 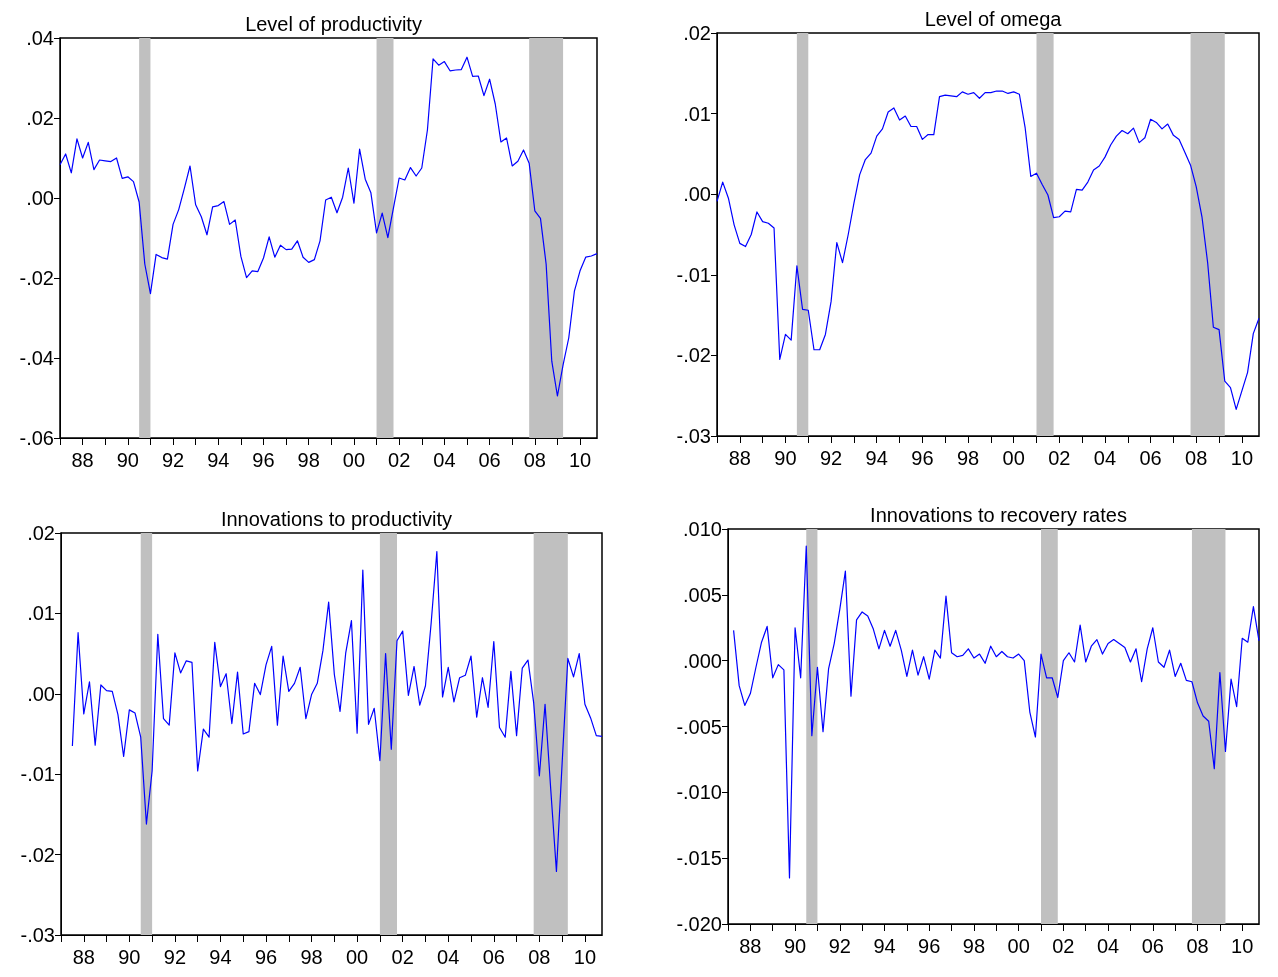 What do you see at coordinates (36, 438) in the screenshot?
I see `y-tick-label: -.06` at bounding box center [36, 438].